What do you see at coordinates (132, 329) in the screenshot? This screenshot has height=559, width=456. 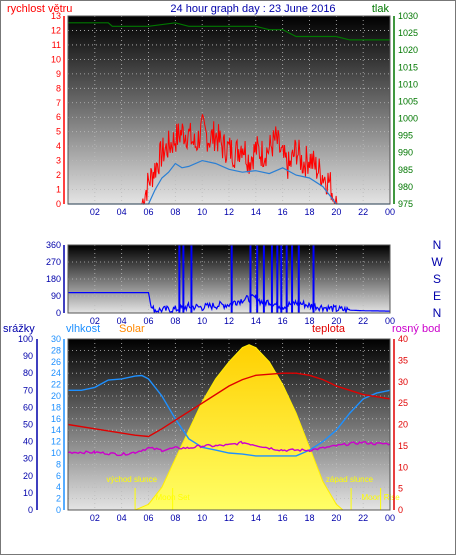 I see `solar-axis-title: Solar` at bounding box center [132, 329].